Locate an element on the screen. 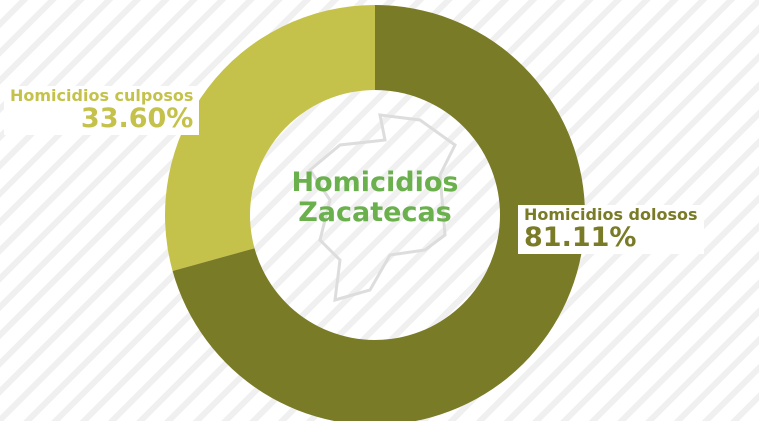 The width and height of the screenshot is (759, 421). label-box: Homicidios culposos 33.60% is located at coordinates (102, 111).